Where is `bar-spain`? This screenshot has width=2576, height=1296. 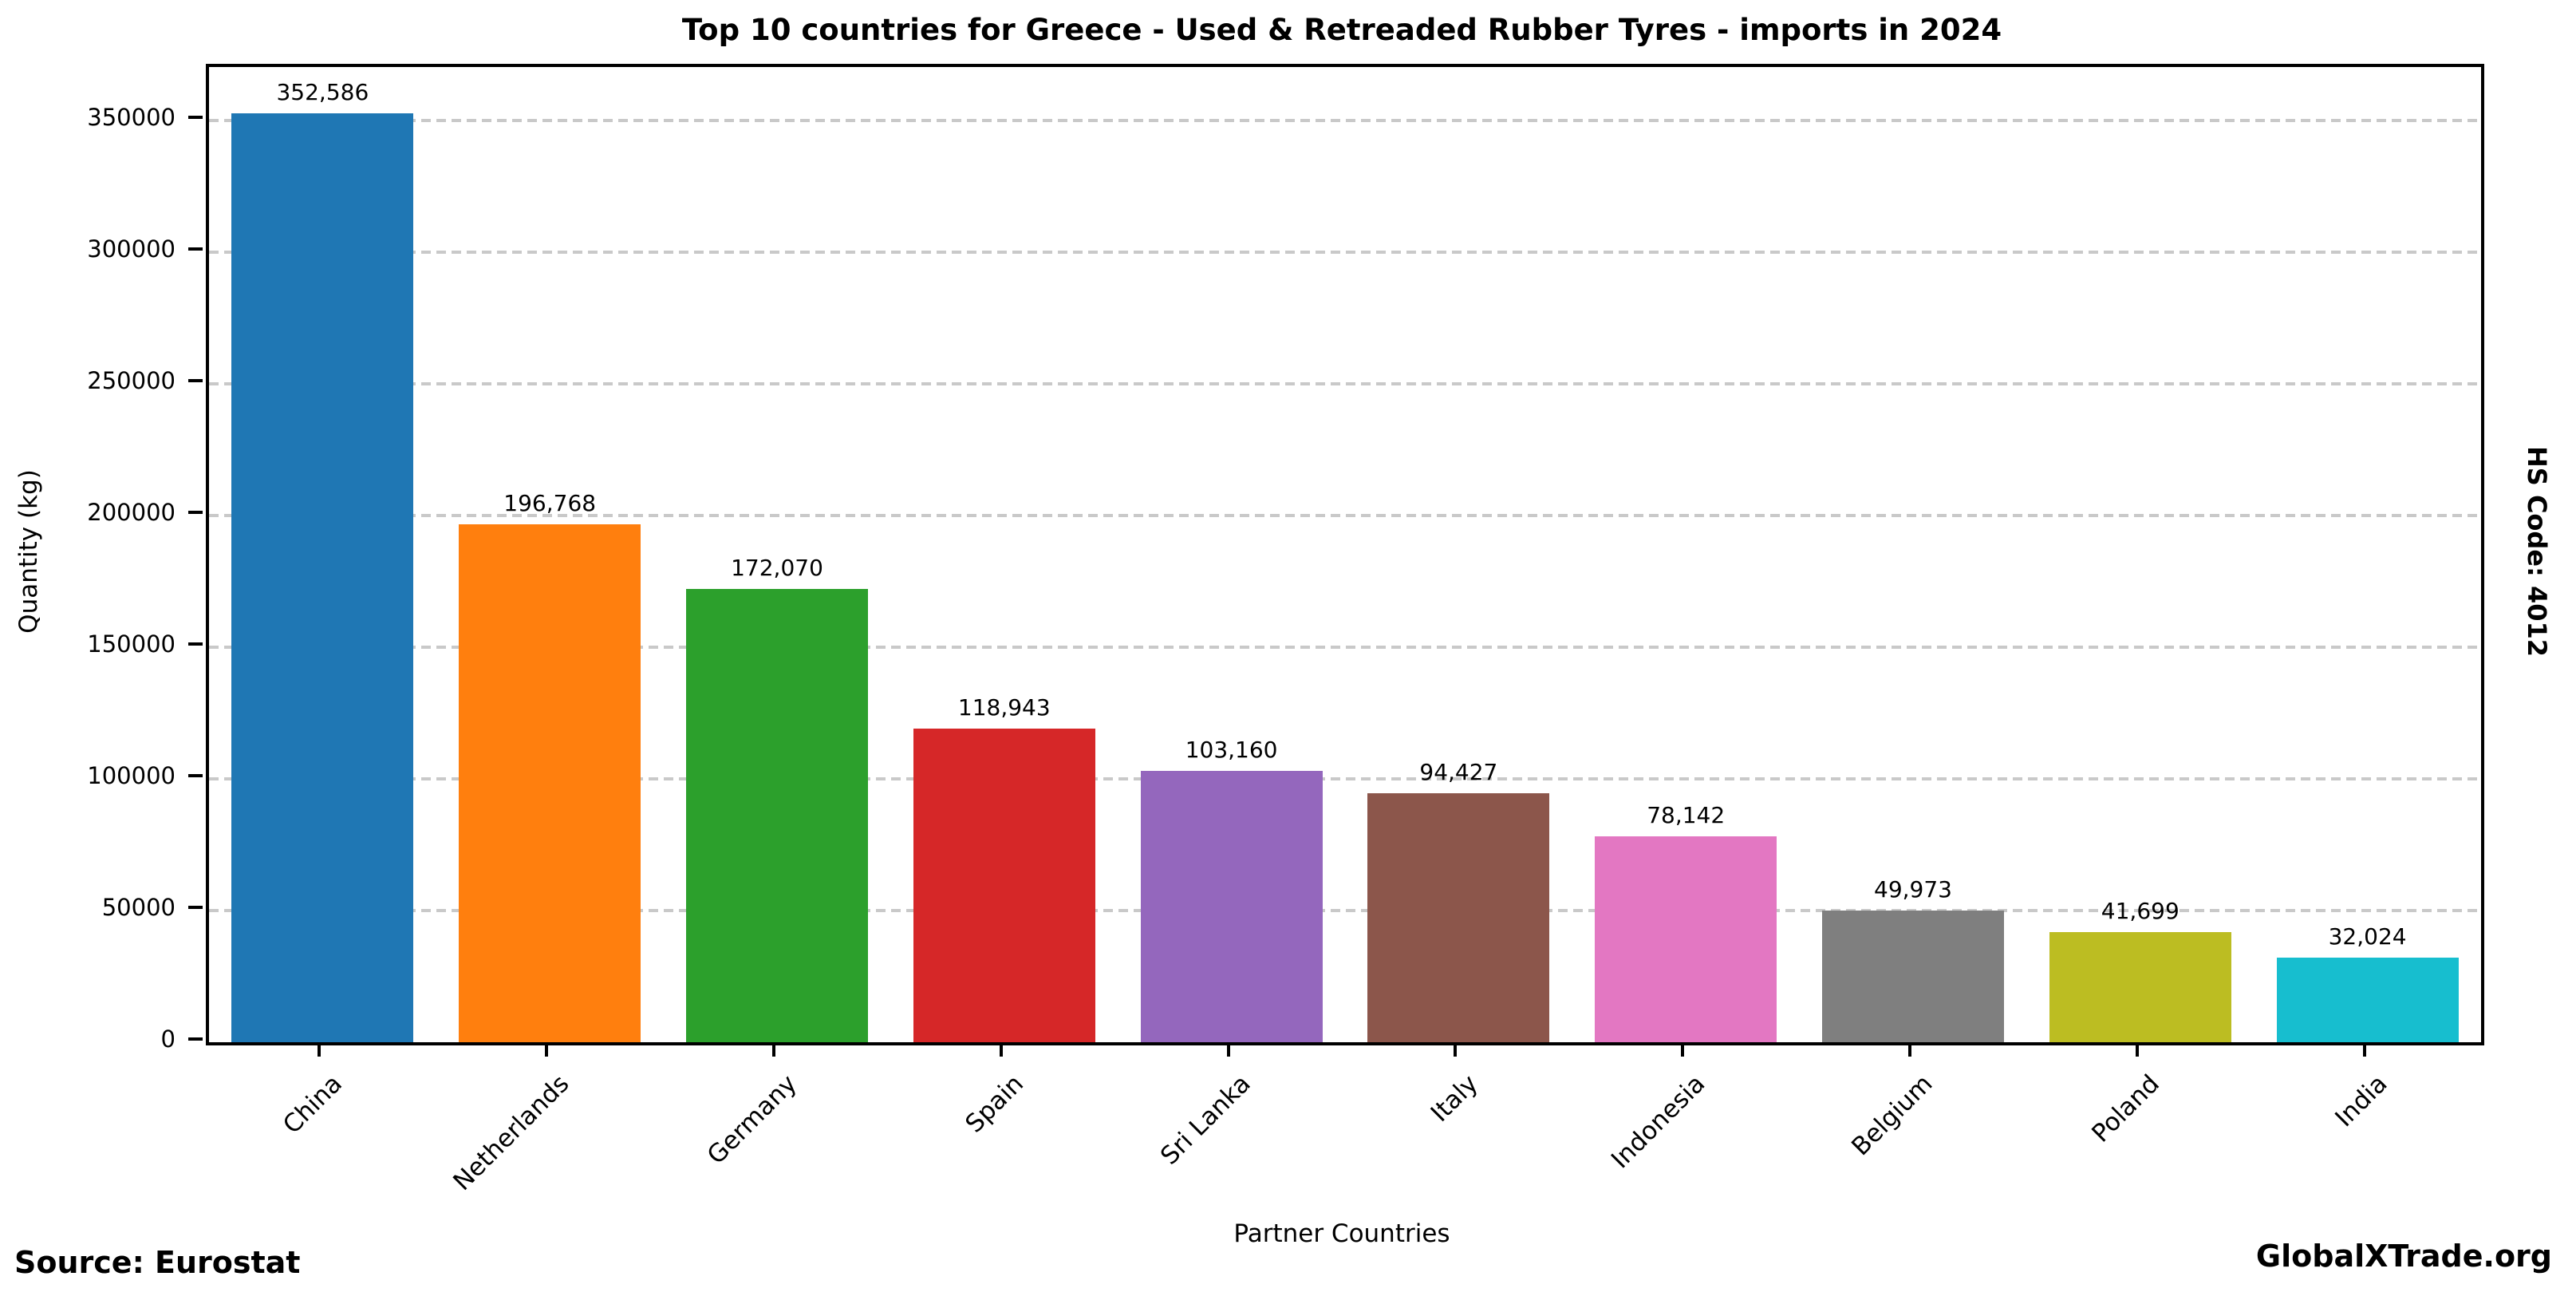 bar-spain is located at coordinates (1004, 885).